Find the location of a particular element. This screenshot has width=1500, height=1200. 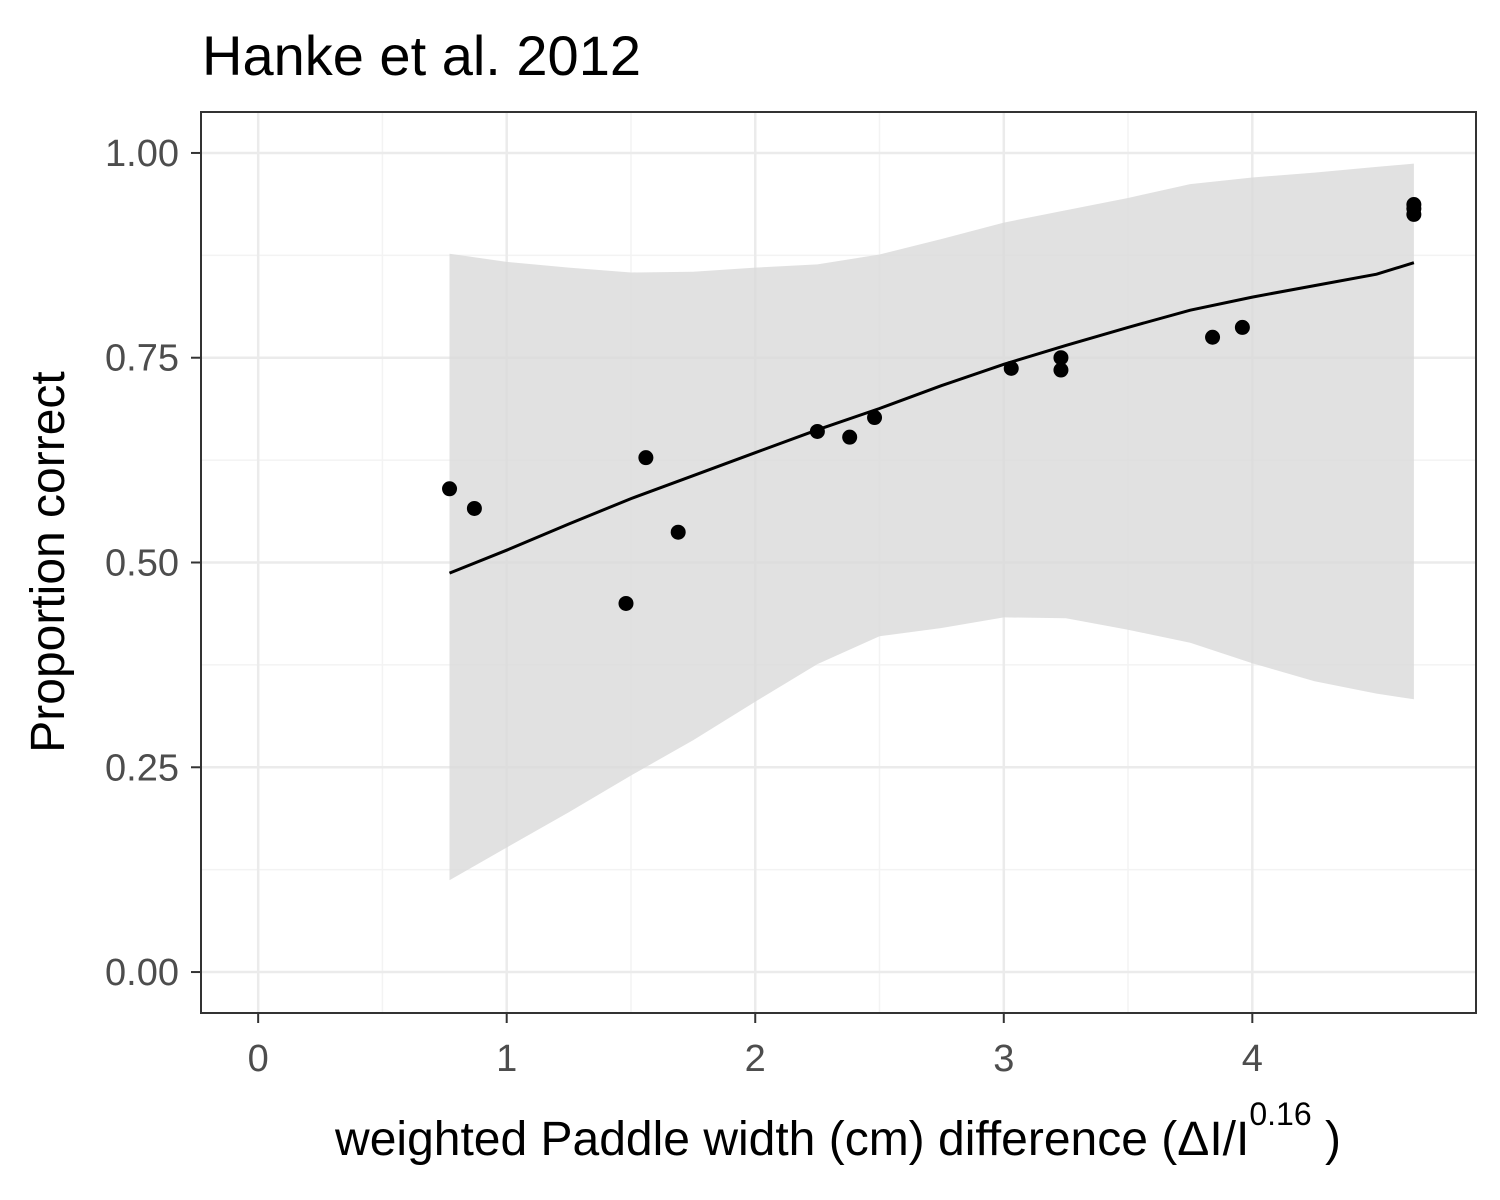

x-tick-label: 3 is located at coordinates (1003, 1059).